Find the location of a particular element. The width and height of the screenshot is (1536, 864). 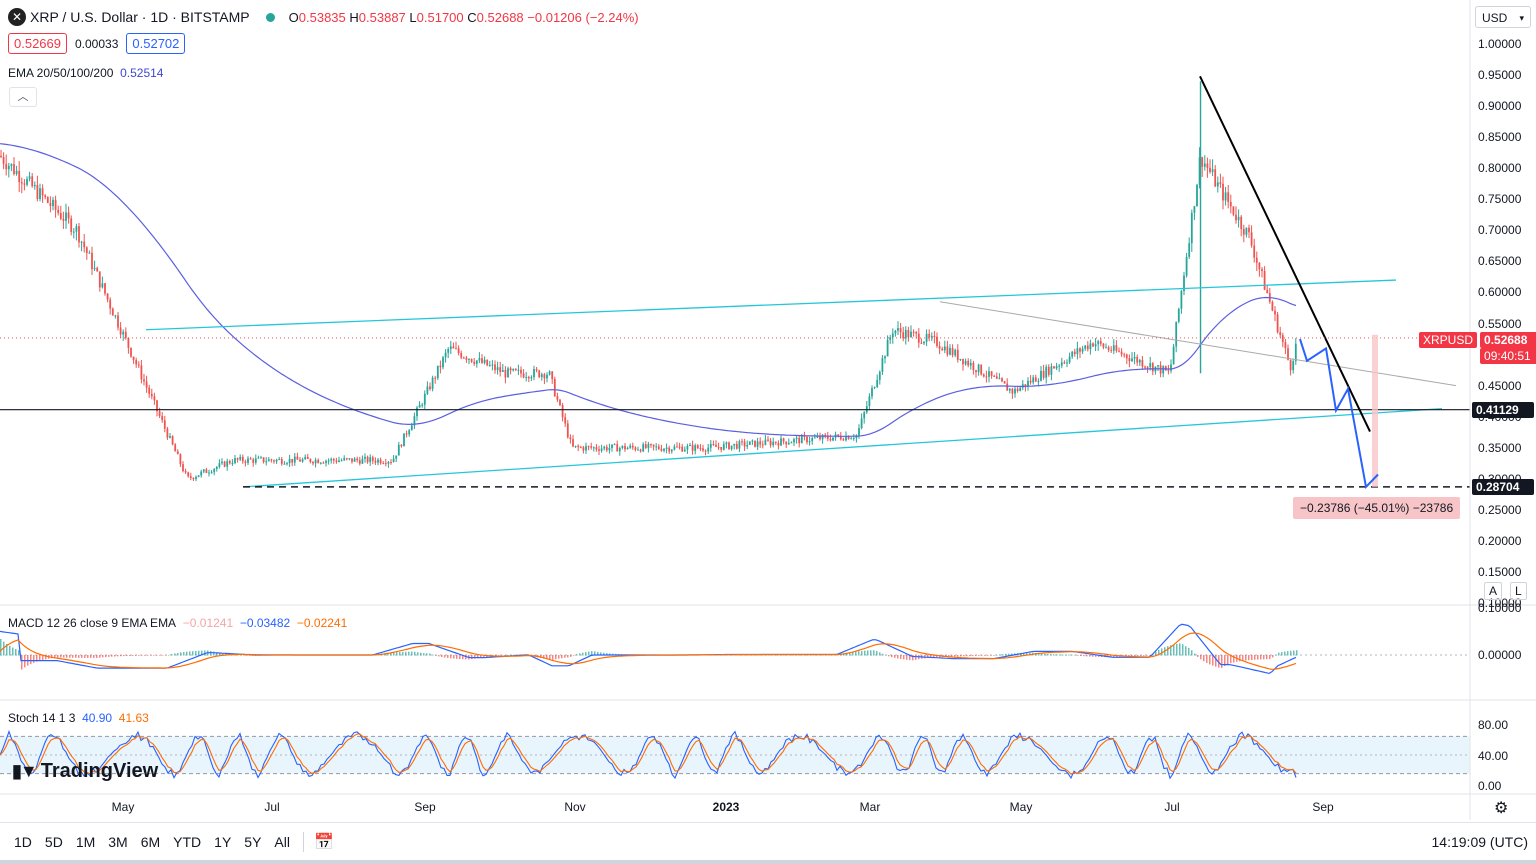

bid-price: 0.52669 is located at coordinates (37, 43).